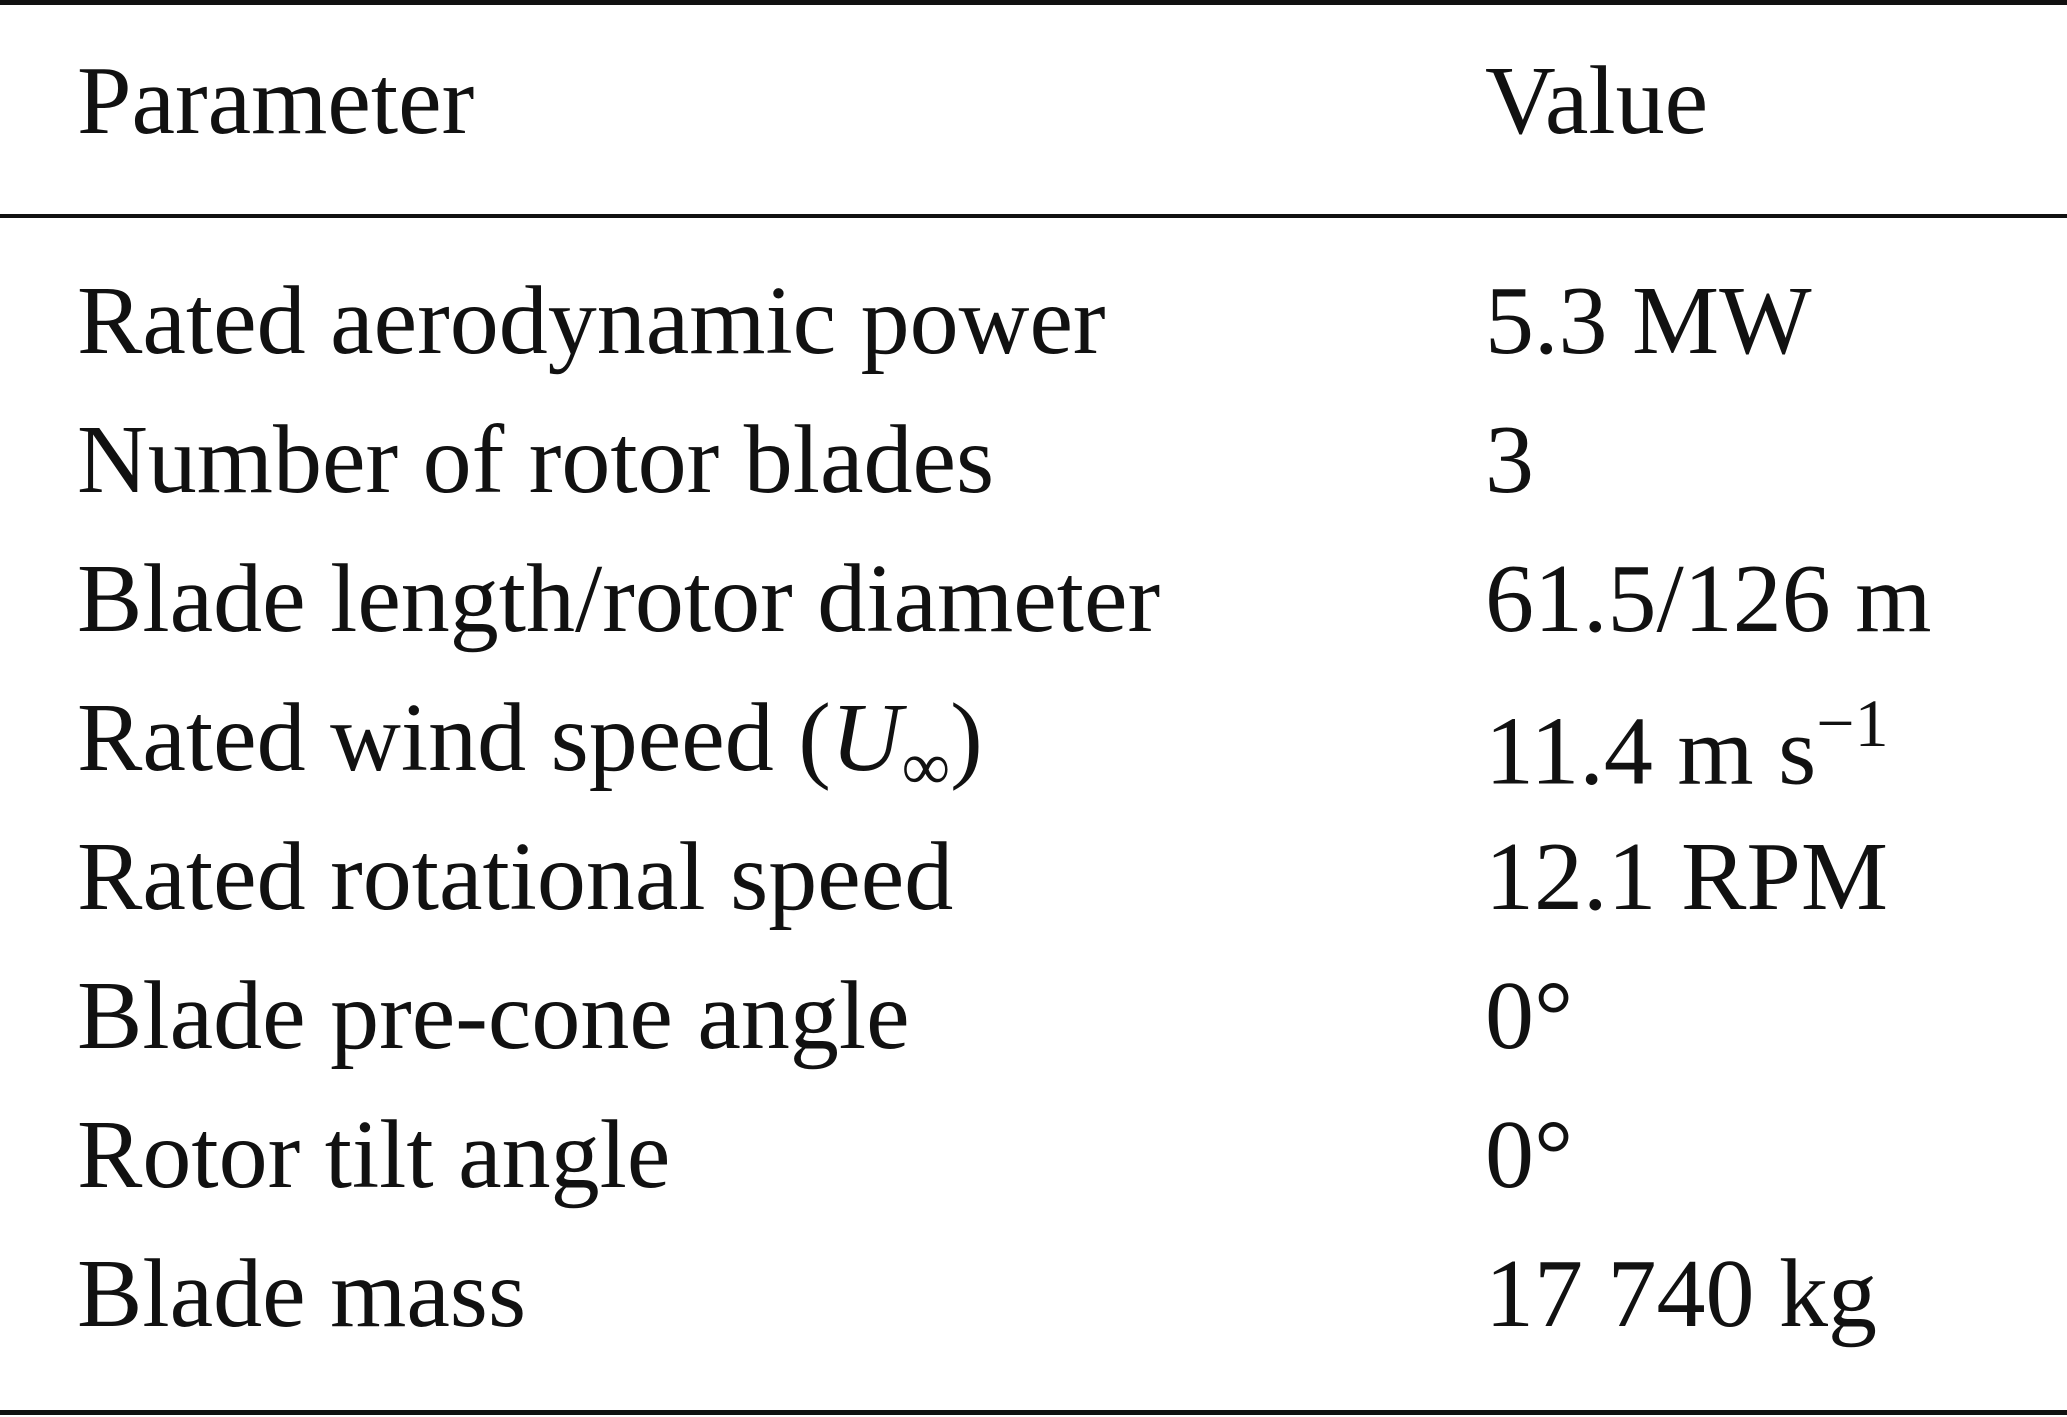 The height and width of the screenshot is (1417, 2067). What do you see at coordinates (1681, 1294) in the screenshot?
I see `row-blade-mass-value: 17 740 kg` at bounding box center [1681, 1294].